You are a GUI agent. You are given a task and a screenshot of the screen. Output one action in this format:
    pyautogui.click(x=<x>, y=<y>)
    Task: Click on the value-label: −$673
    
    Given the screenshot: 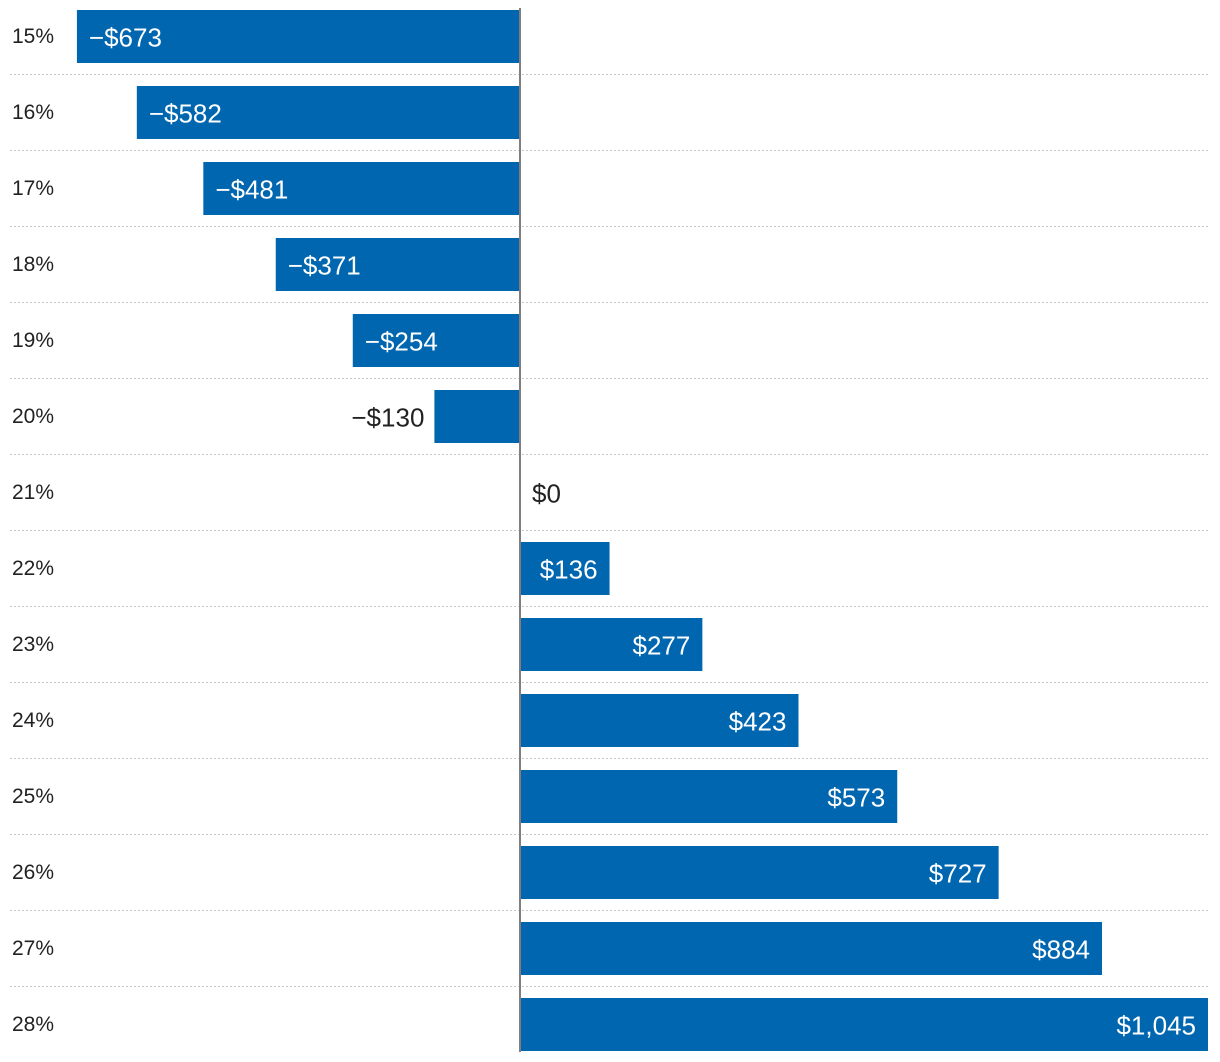 What is the action you would take?
    pyautogui.click(x=125, y=38)
    